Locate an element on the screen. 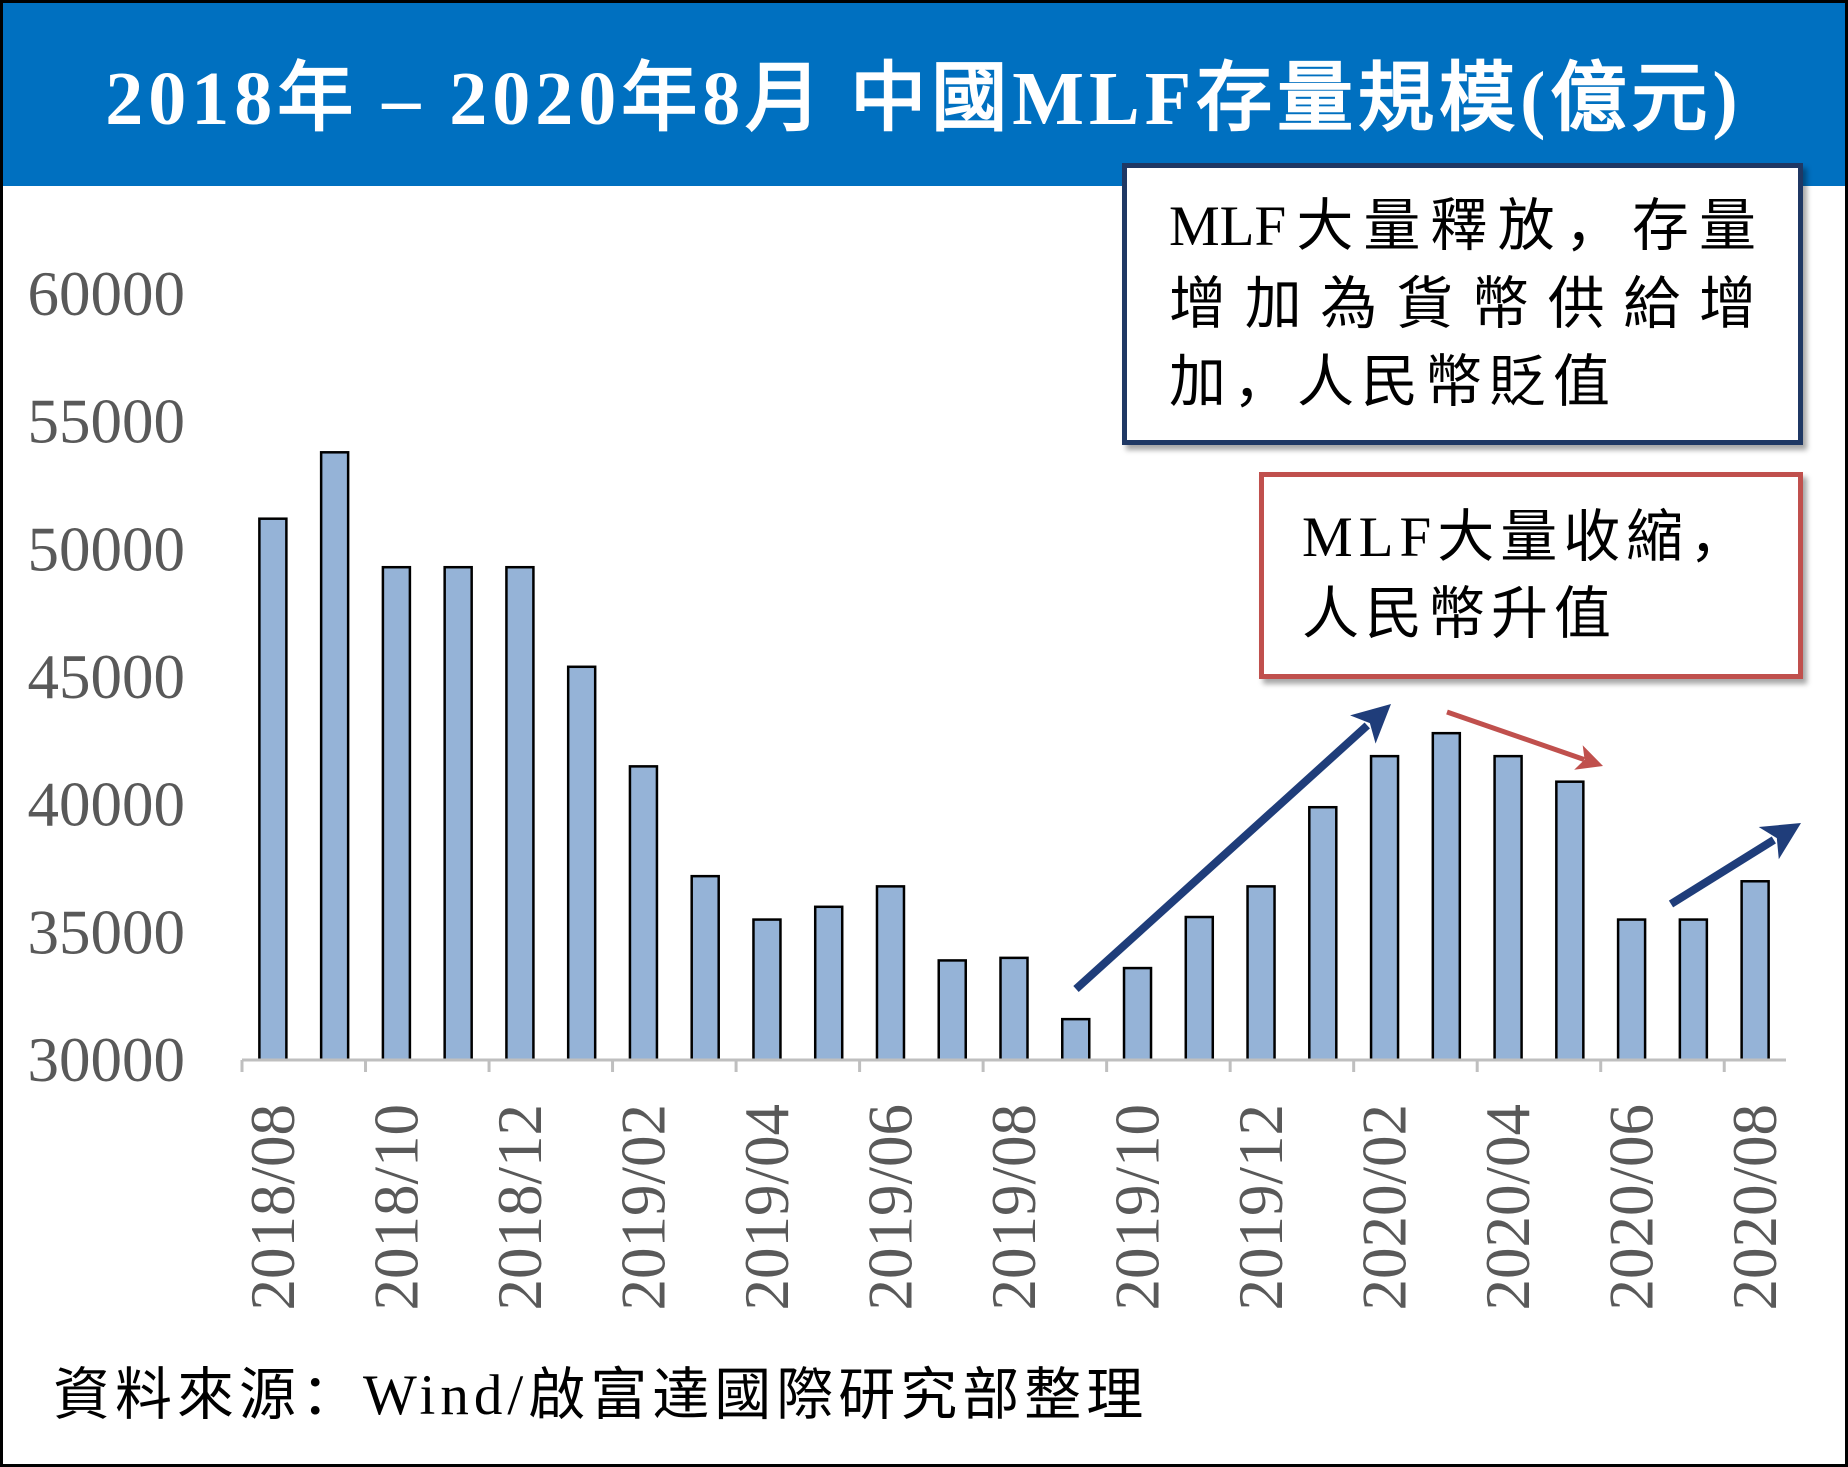 The width and height of the screenshot is (1848, 1467). x-axis-tick-label: 2019/12 is located at coordinates (1261, 1207).